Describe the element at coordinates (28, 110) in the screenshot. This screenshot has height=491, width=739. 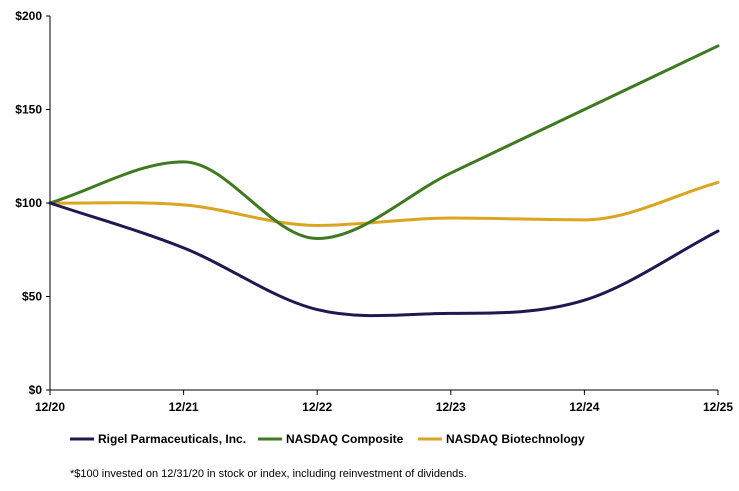
I see `y-tick-label: $150` at that location.